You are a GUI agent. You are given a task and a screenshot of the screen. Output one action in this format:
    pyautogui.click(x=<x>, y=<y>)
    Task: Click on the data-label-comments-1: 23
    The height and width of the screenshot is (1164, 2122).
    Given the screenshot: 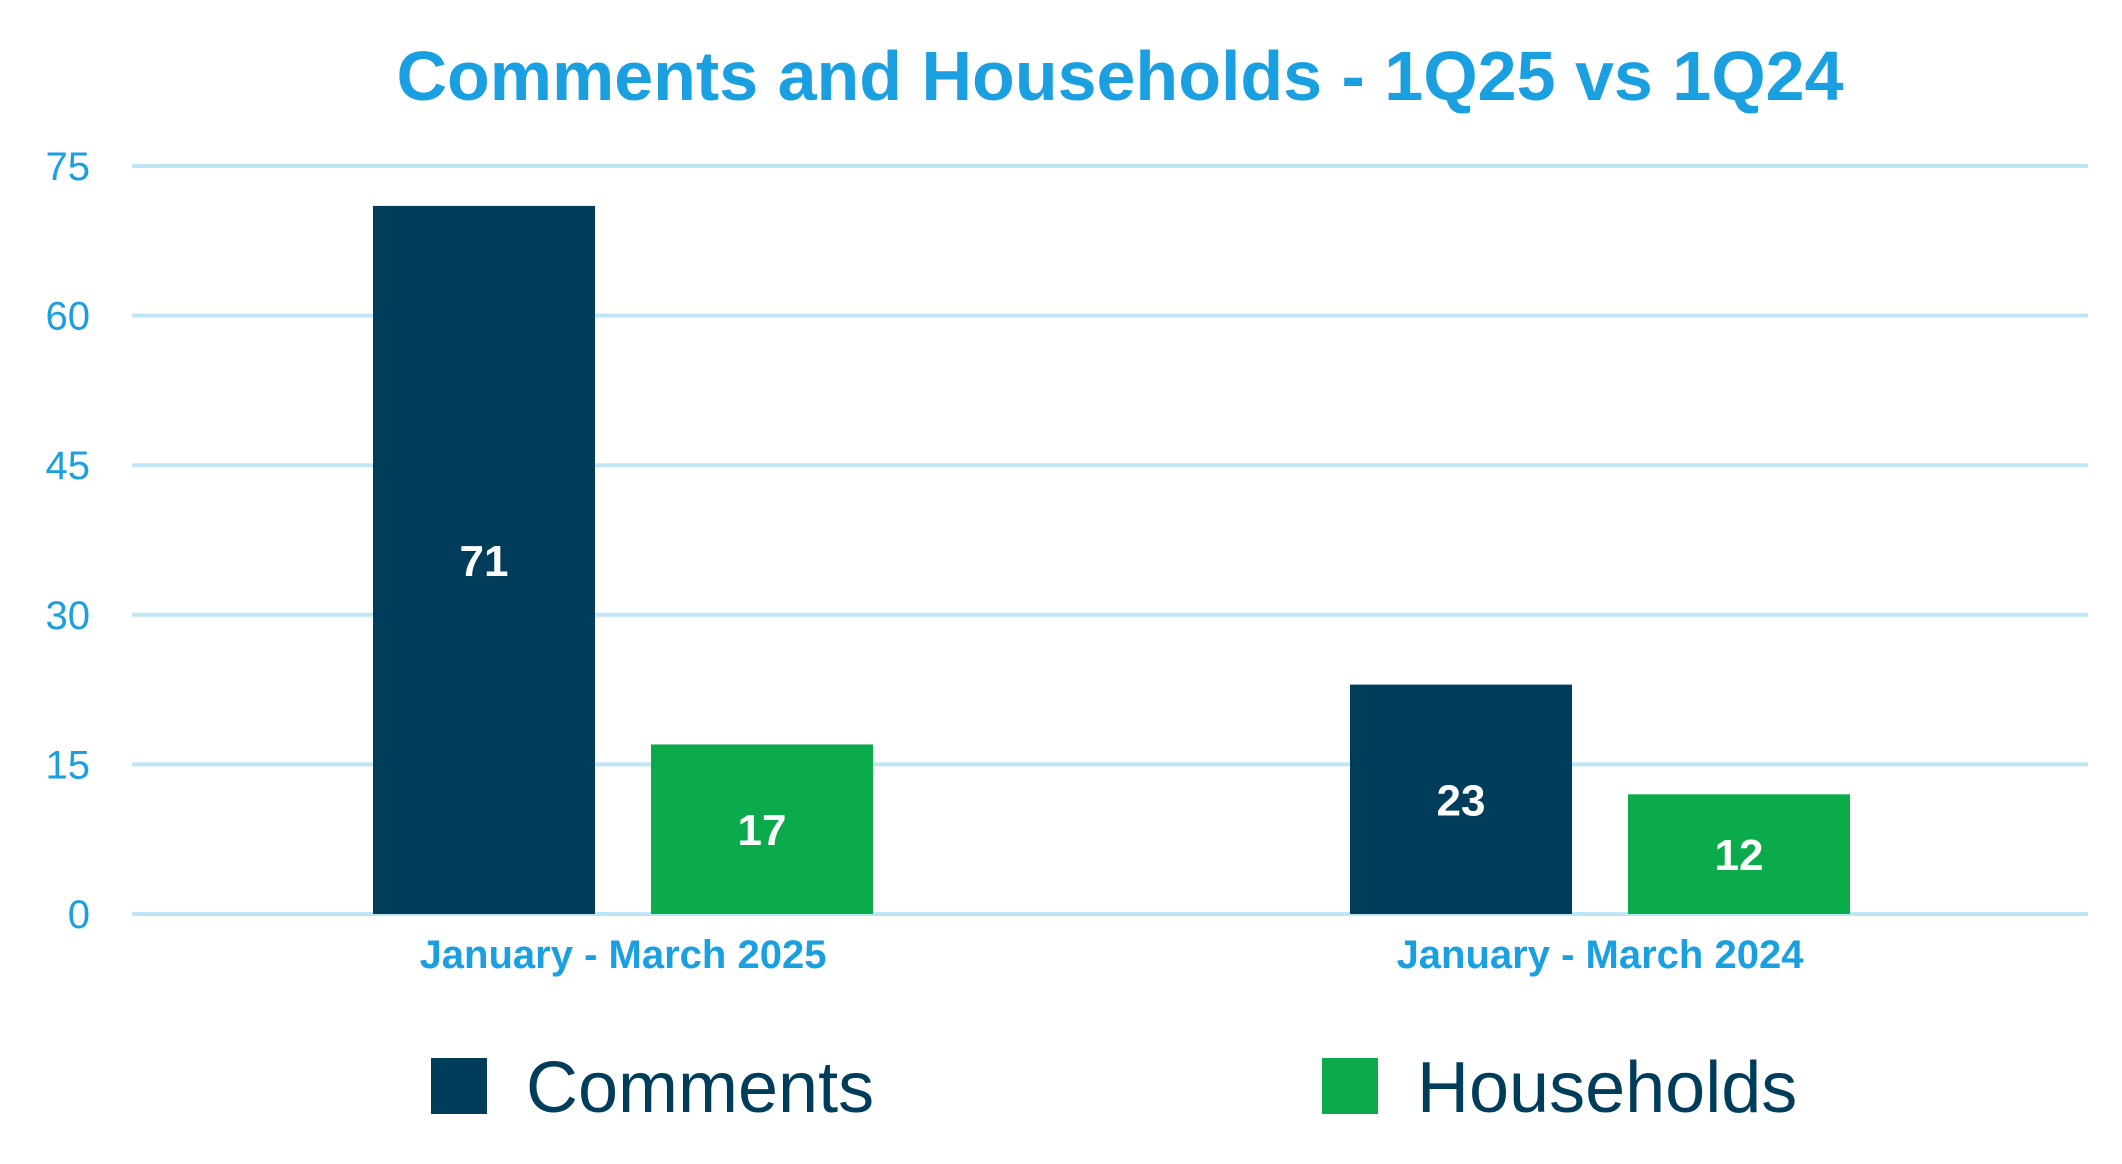 What is the action you would take?
    pyautogui.click(x=1461, y=800)
    